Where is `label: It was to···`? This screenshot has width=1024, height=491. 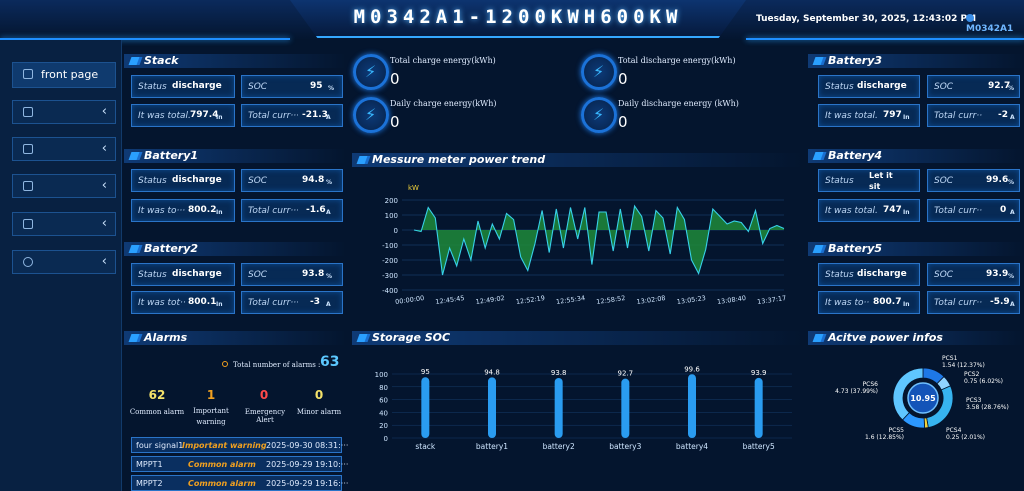 label: It was to··· is located at coordinates (162, 211).